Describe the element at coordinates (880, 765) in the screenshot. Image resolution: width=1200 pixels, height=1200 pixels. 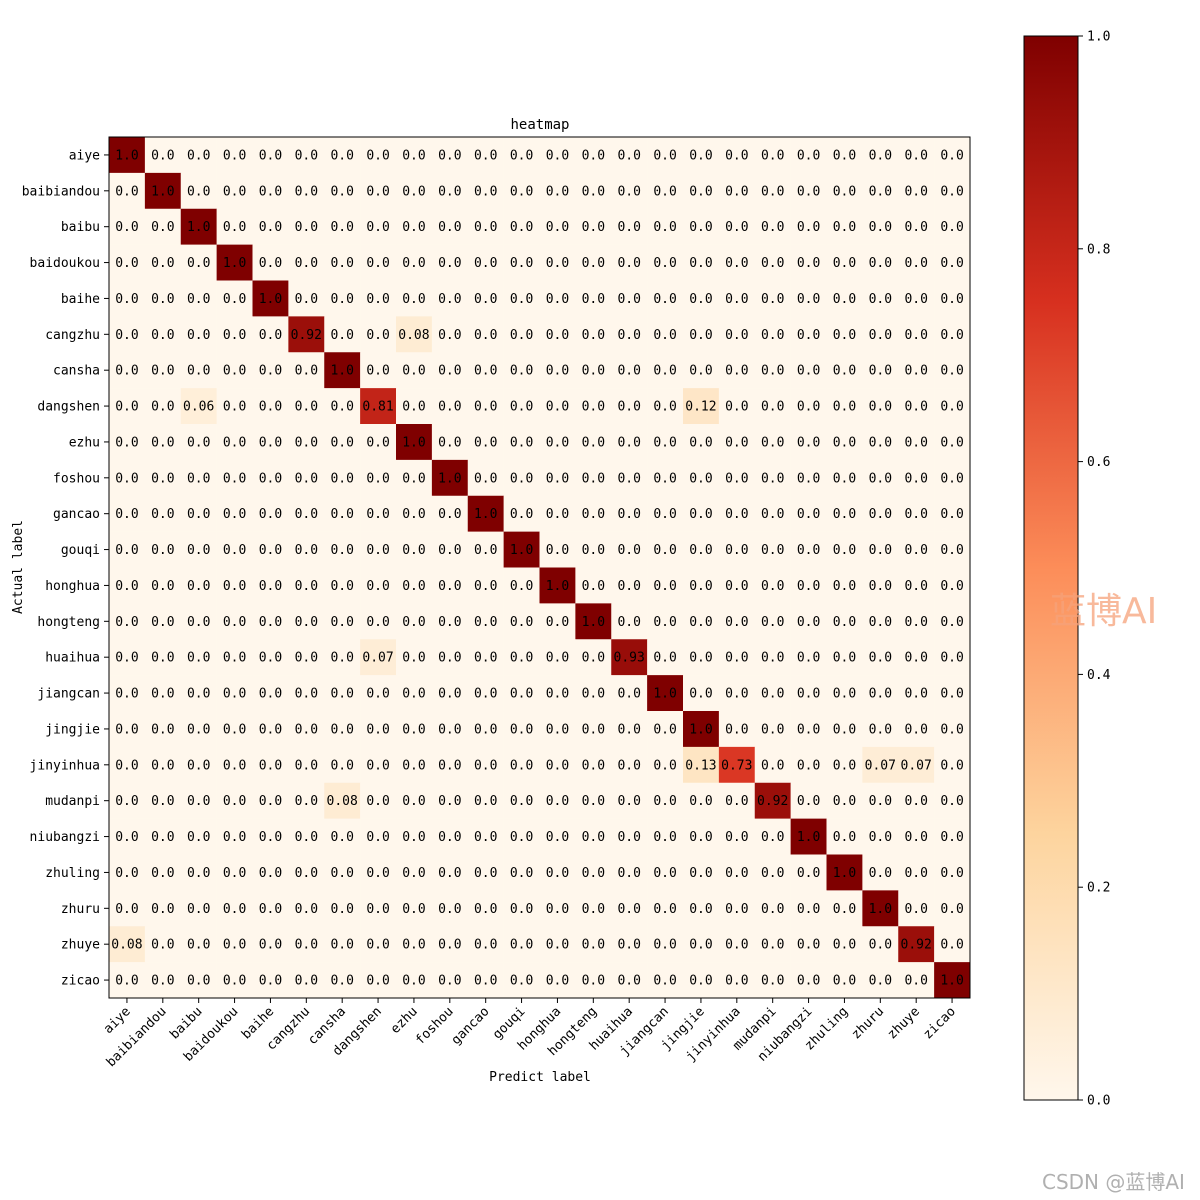
I see `cell-value-label: 0.07` at that location.